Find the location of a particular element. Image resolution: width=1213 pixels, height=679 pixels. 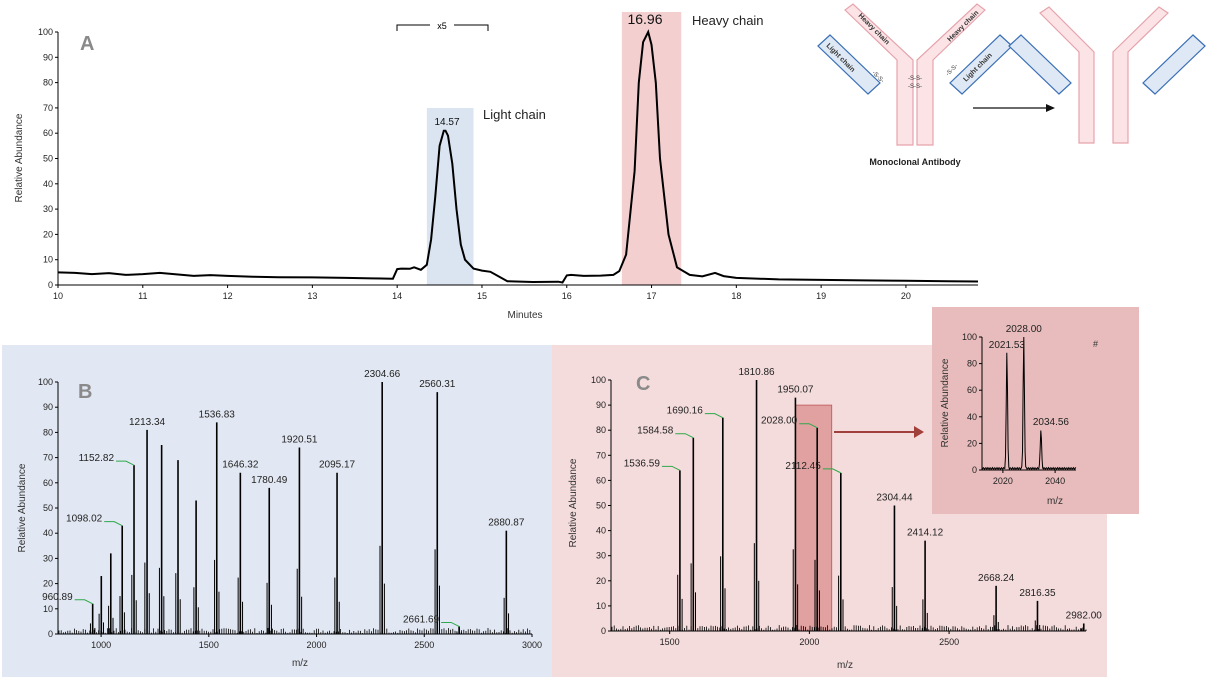

panel-a-x-tick-label: 19 is located at coordinates (821, 296).